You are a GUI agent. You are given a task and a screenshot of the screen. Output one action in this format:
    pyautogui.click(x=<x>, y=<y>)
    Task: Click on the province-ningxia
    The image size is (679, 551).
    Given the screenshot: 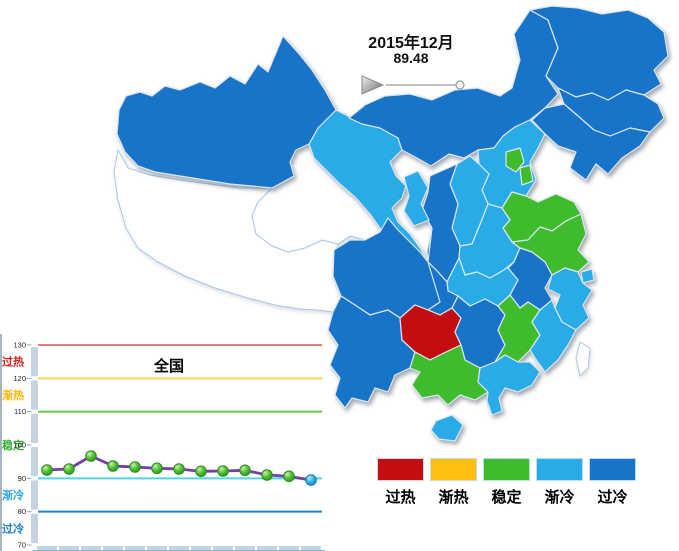 What is the action you would take?
    pyautogui.click(x=416, y=198)
    